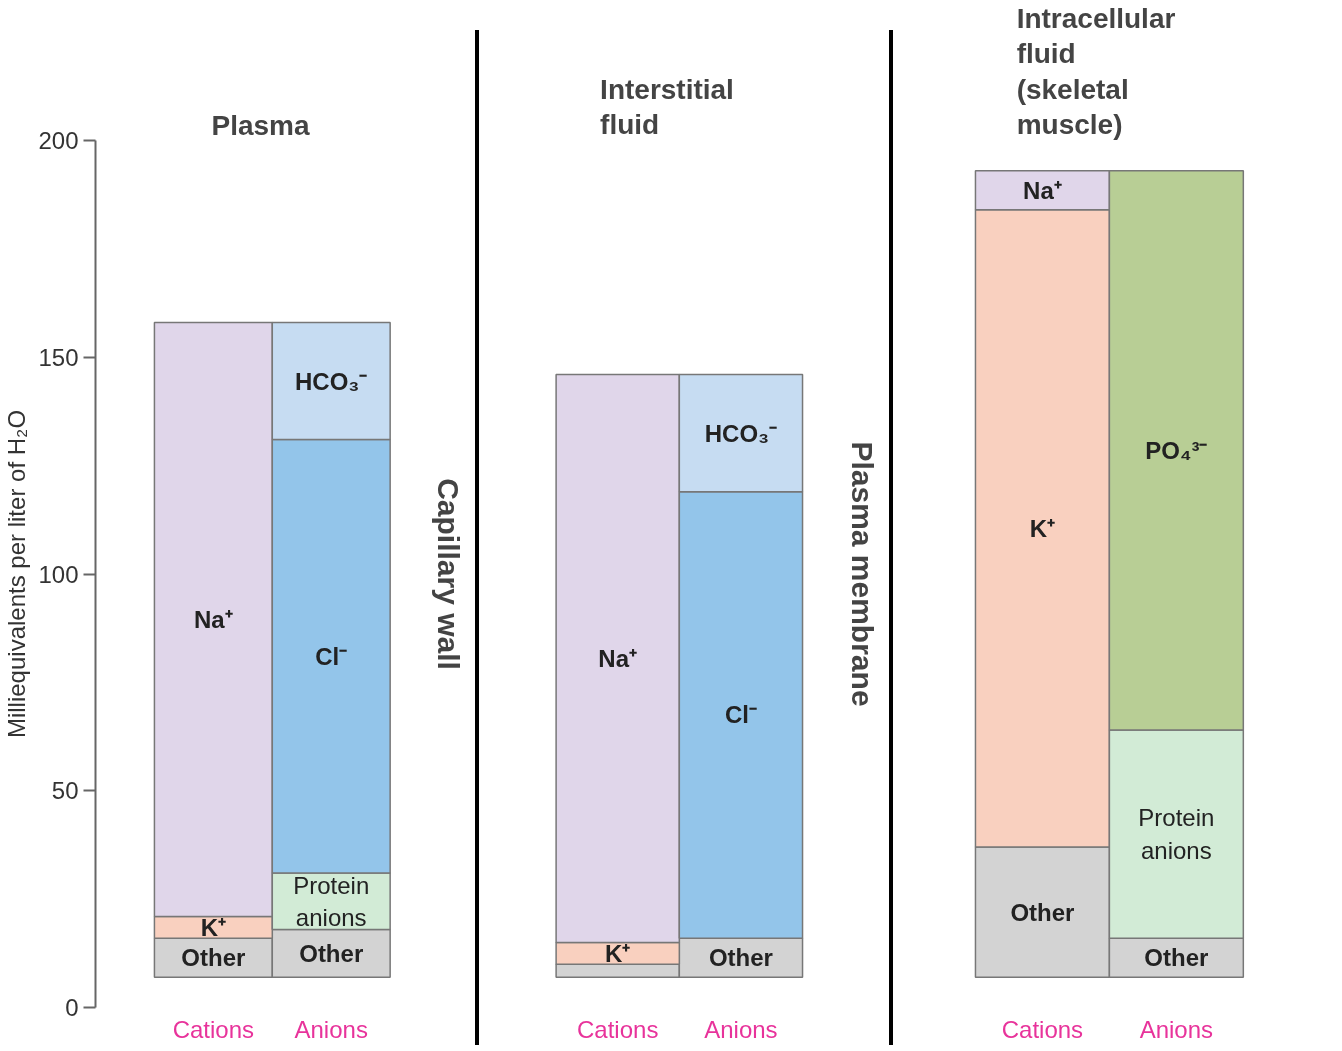 This screenshot has width=1342, height=1051. I want to click on y-tick-label: 0, so click(72, 1007).